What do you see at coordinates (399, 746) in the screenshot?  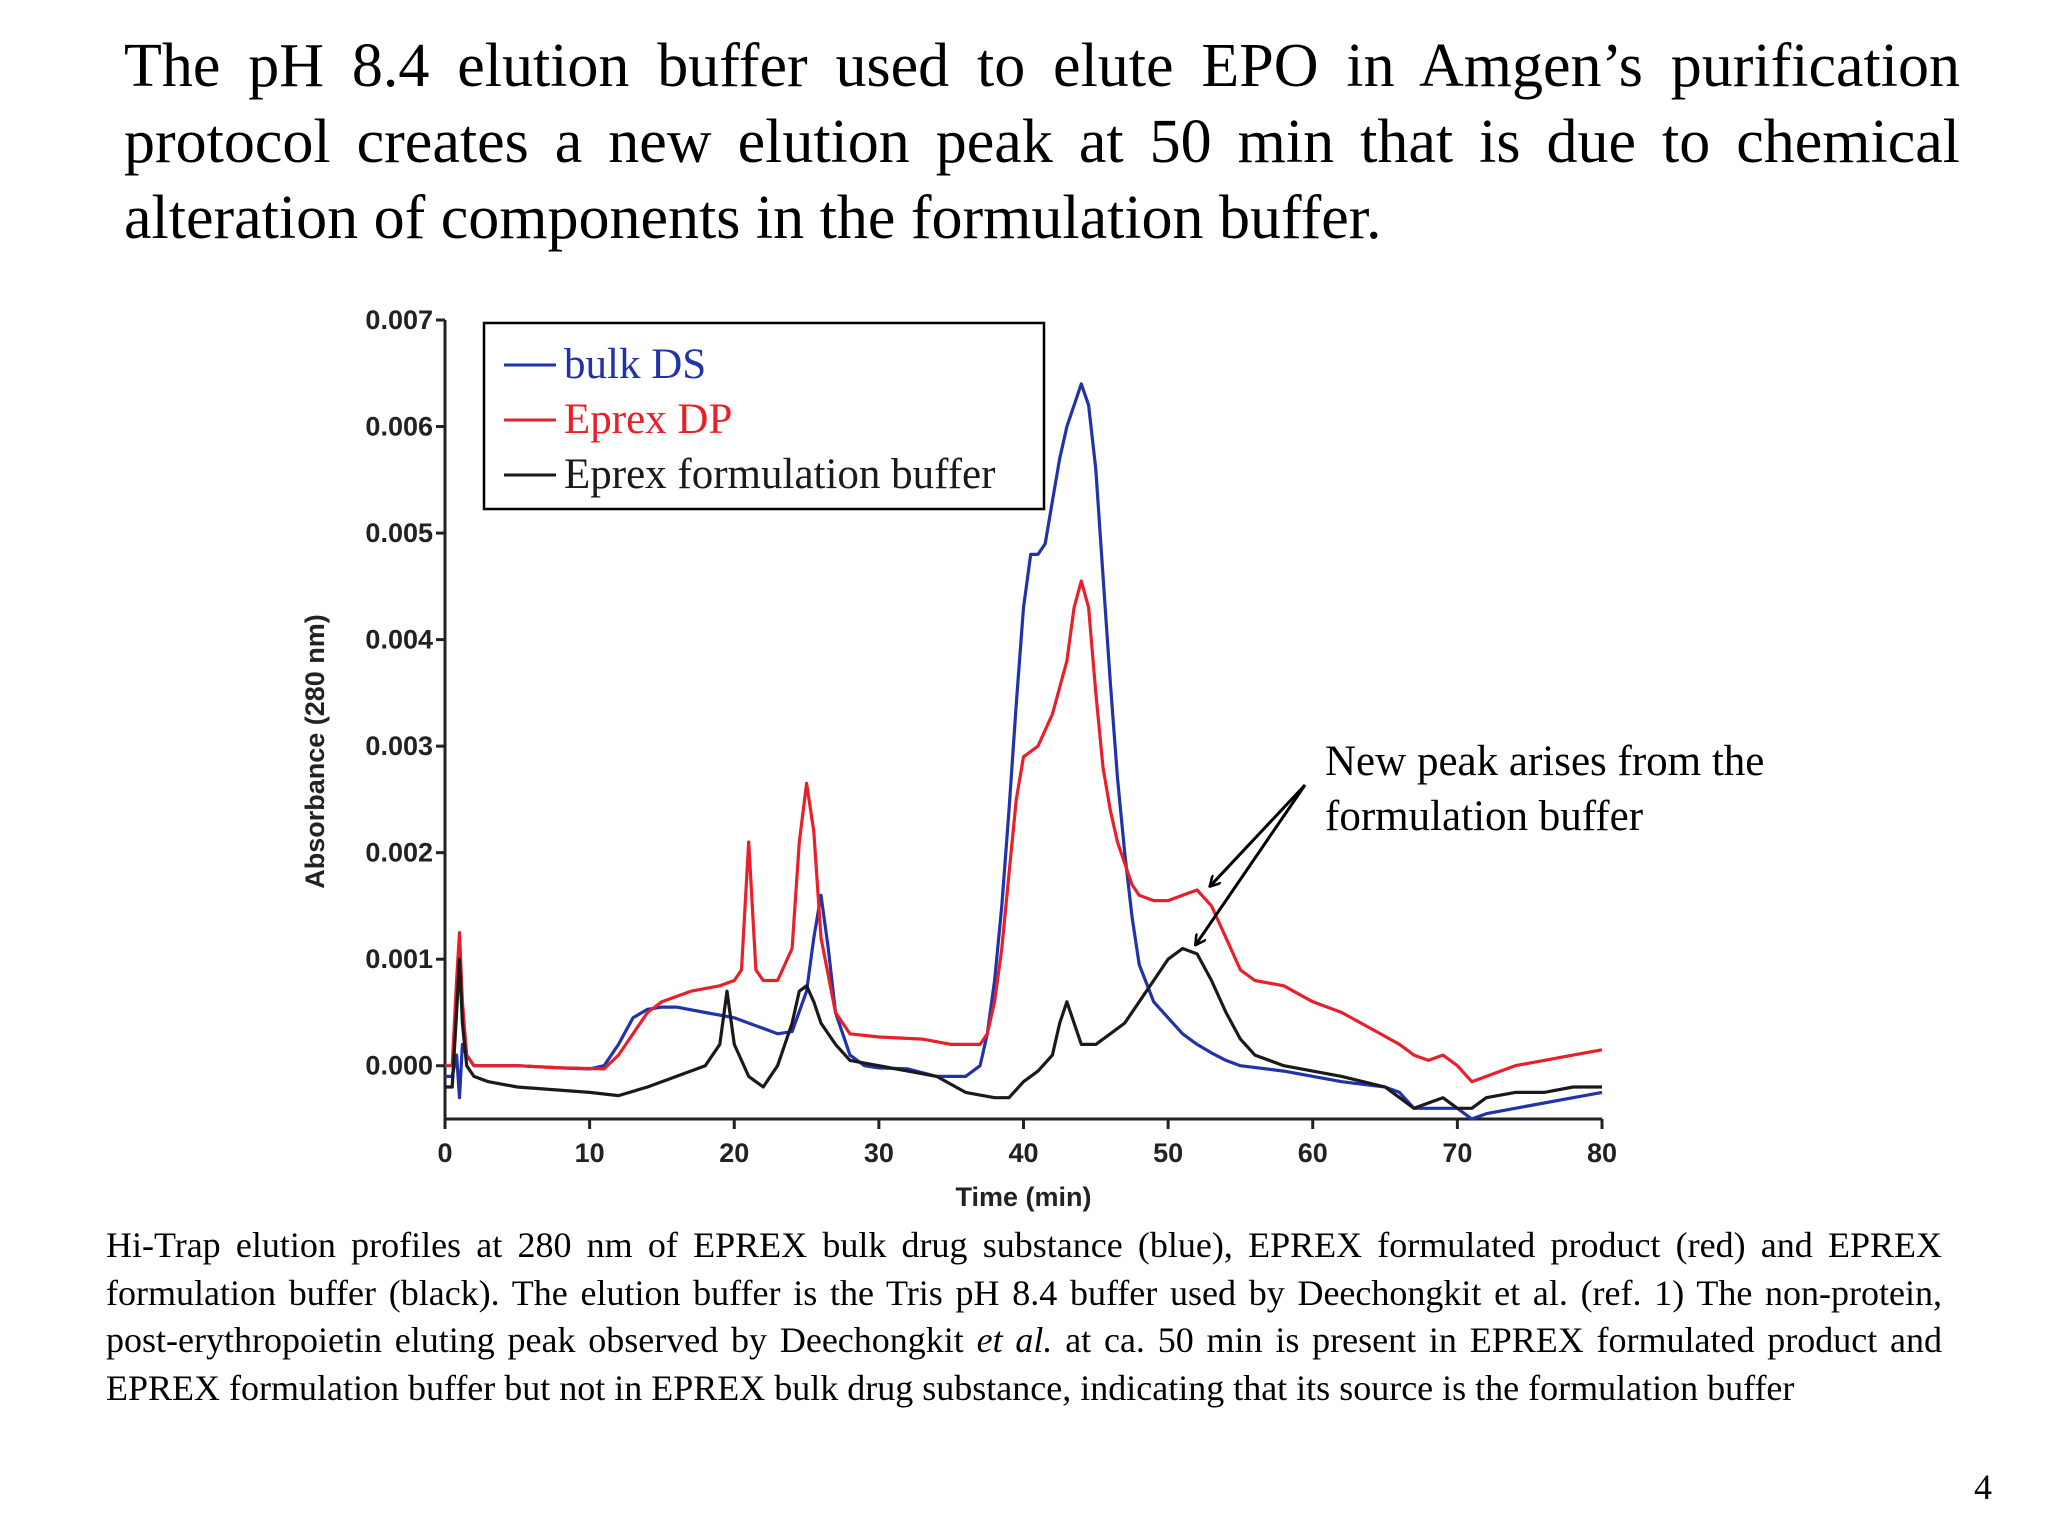 I see `y-tick-label: 0.003` at bounding box center [399, 746].